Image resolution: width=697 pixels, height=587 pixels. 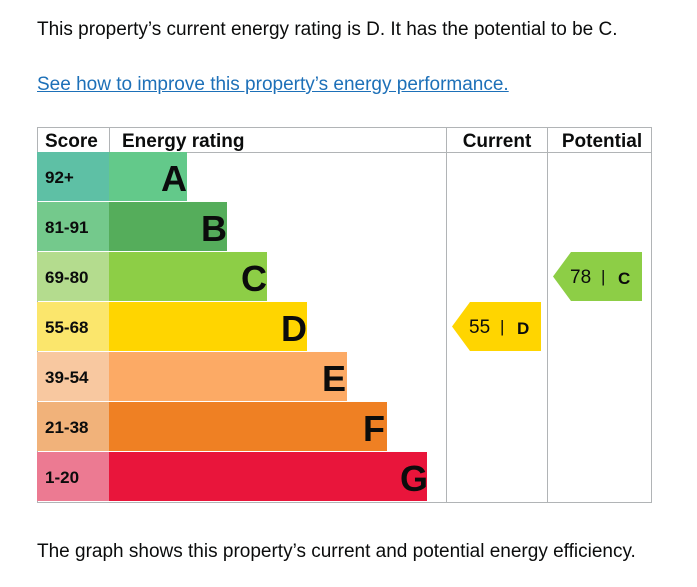 What do you see at coordinates (214, 228) in the screenshot?
I see `rating-letter-b: B` at bounding box center [214, 228].